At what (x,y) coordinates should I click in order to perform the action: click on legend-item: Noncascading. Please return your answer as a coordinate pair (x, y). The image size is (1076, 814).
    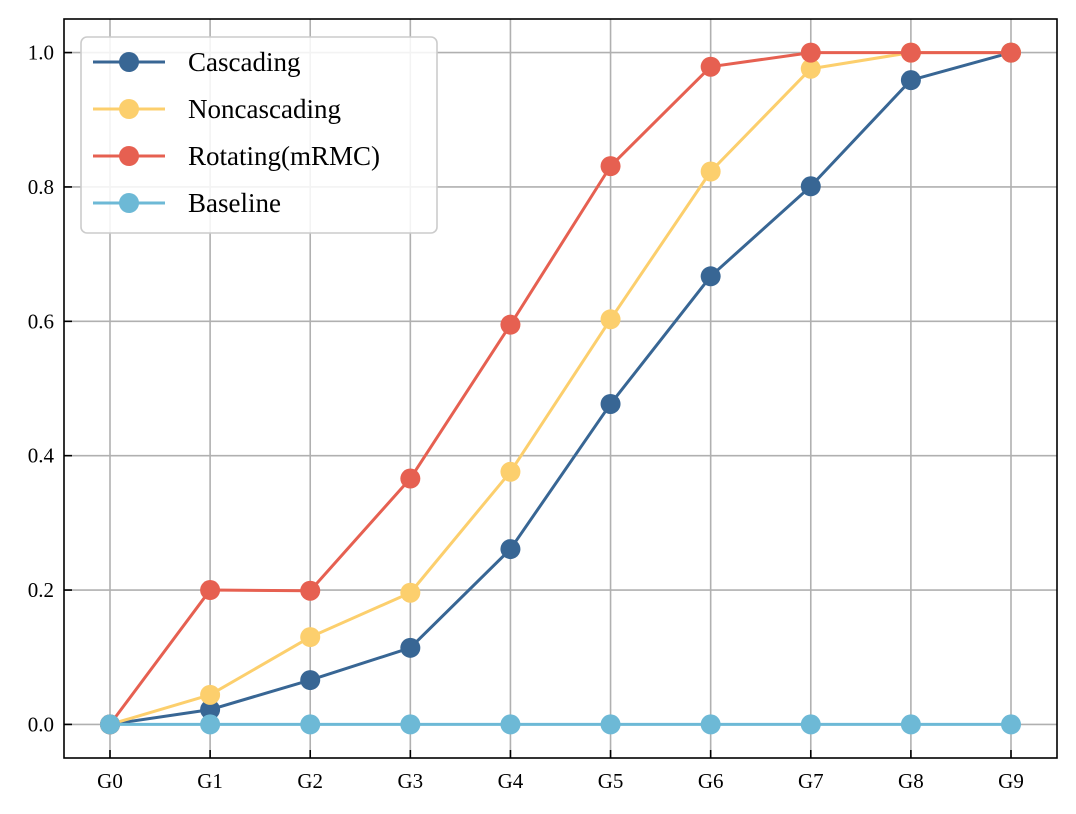
    Looking at the image, I should click on (217, 109).